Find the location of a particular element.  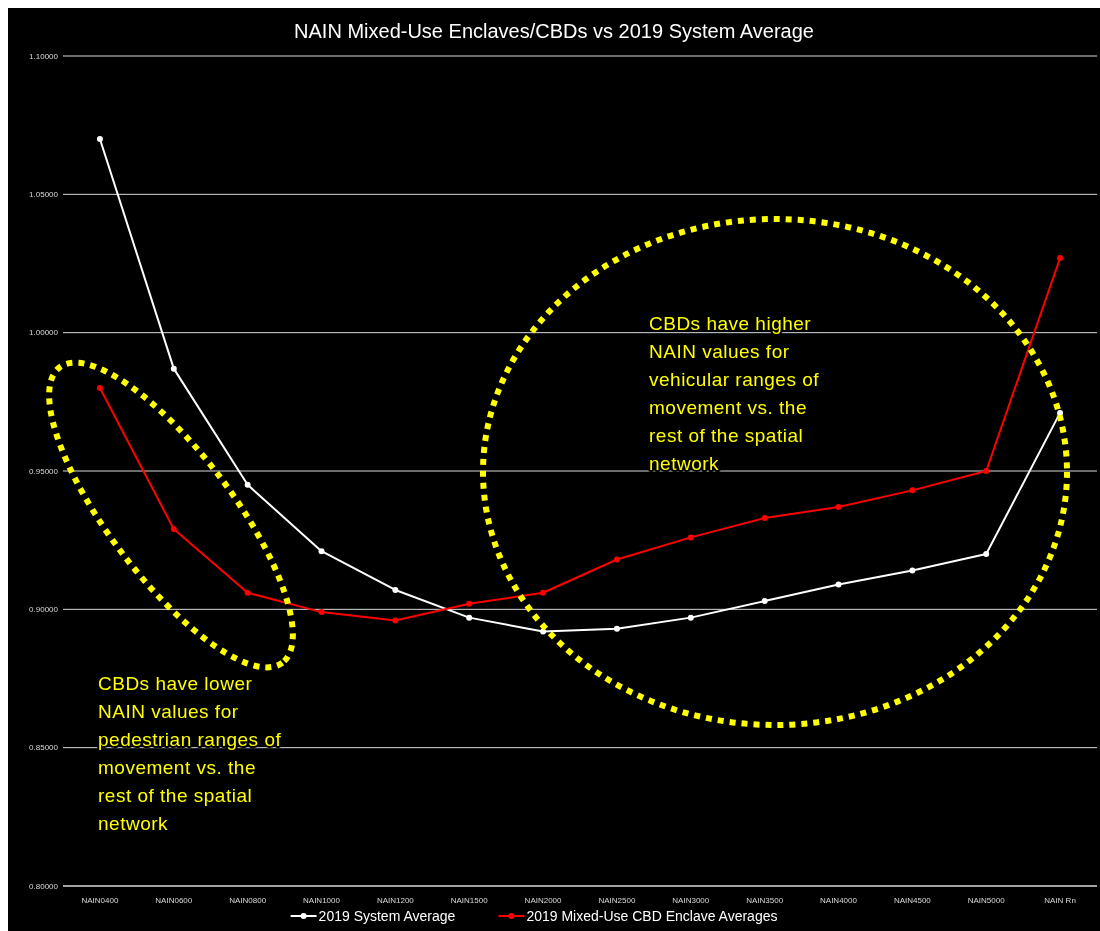

x-tick-label: NAIN1000 is located at coordinates (322, 900).